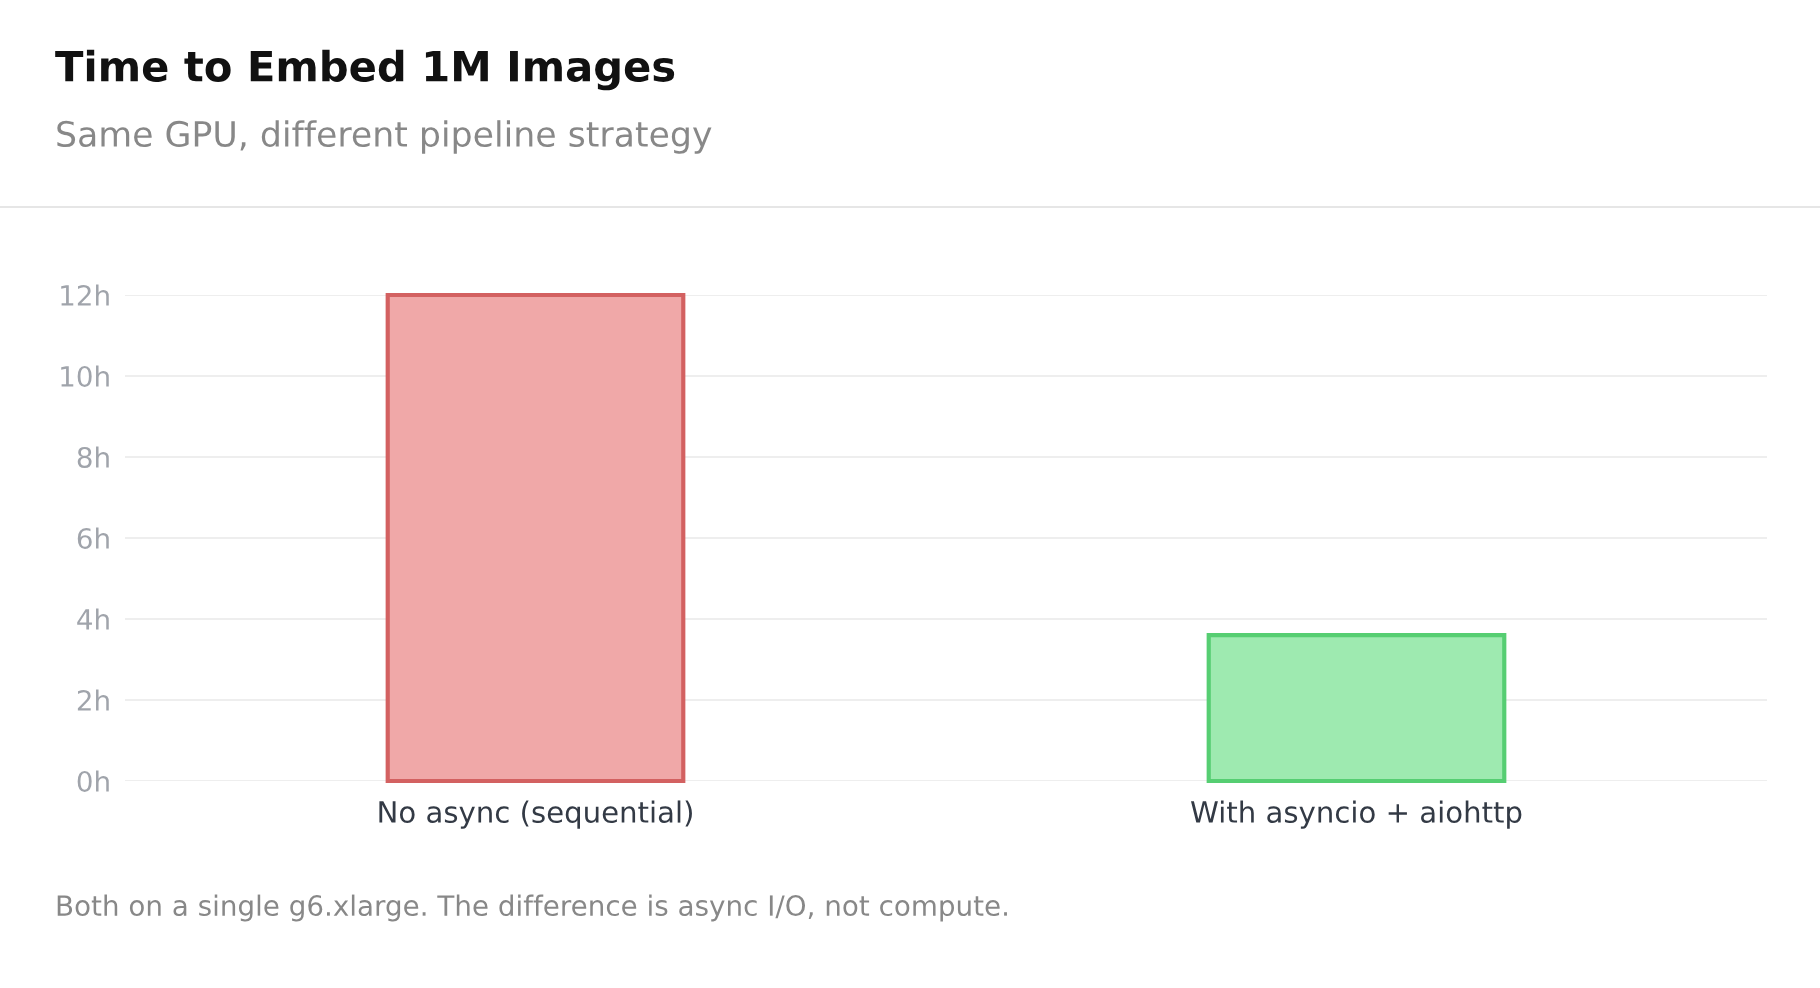  Describe the element at coordinates (532, 908) in the screenshot. I see `text: Both on a single g6.xlarge. The difference is async I/O, not compute.` at that location.